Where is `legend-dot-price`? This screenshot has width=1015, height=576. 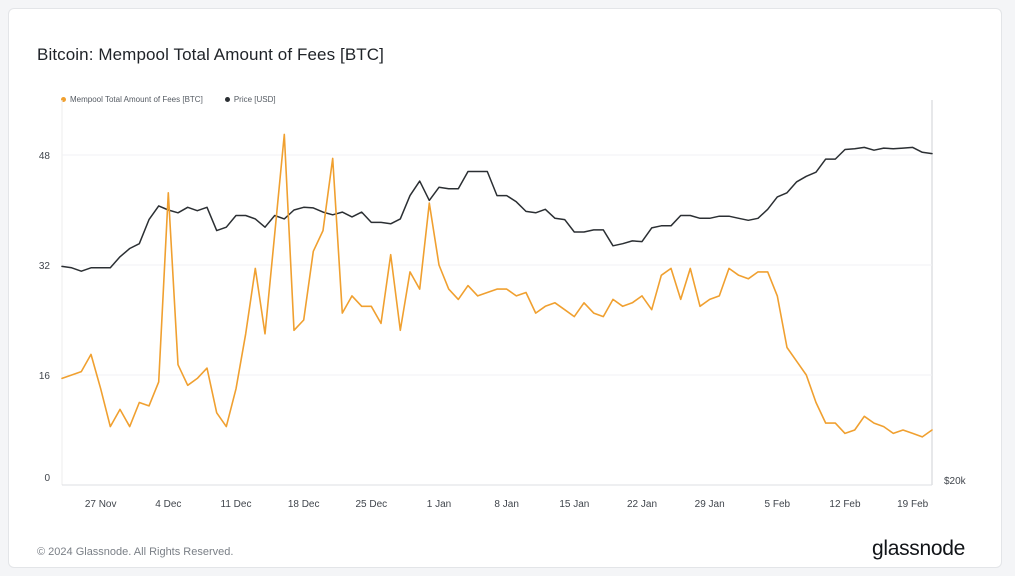
legend-dot-price is located at coordinates (227, 99).